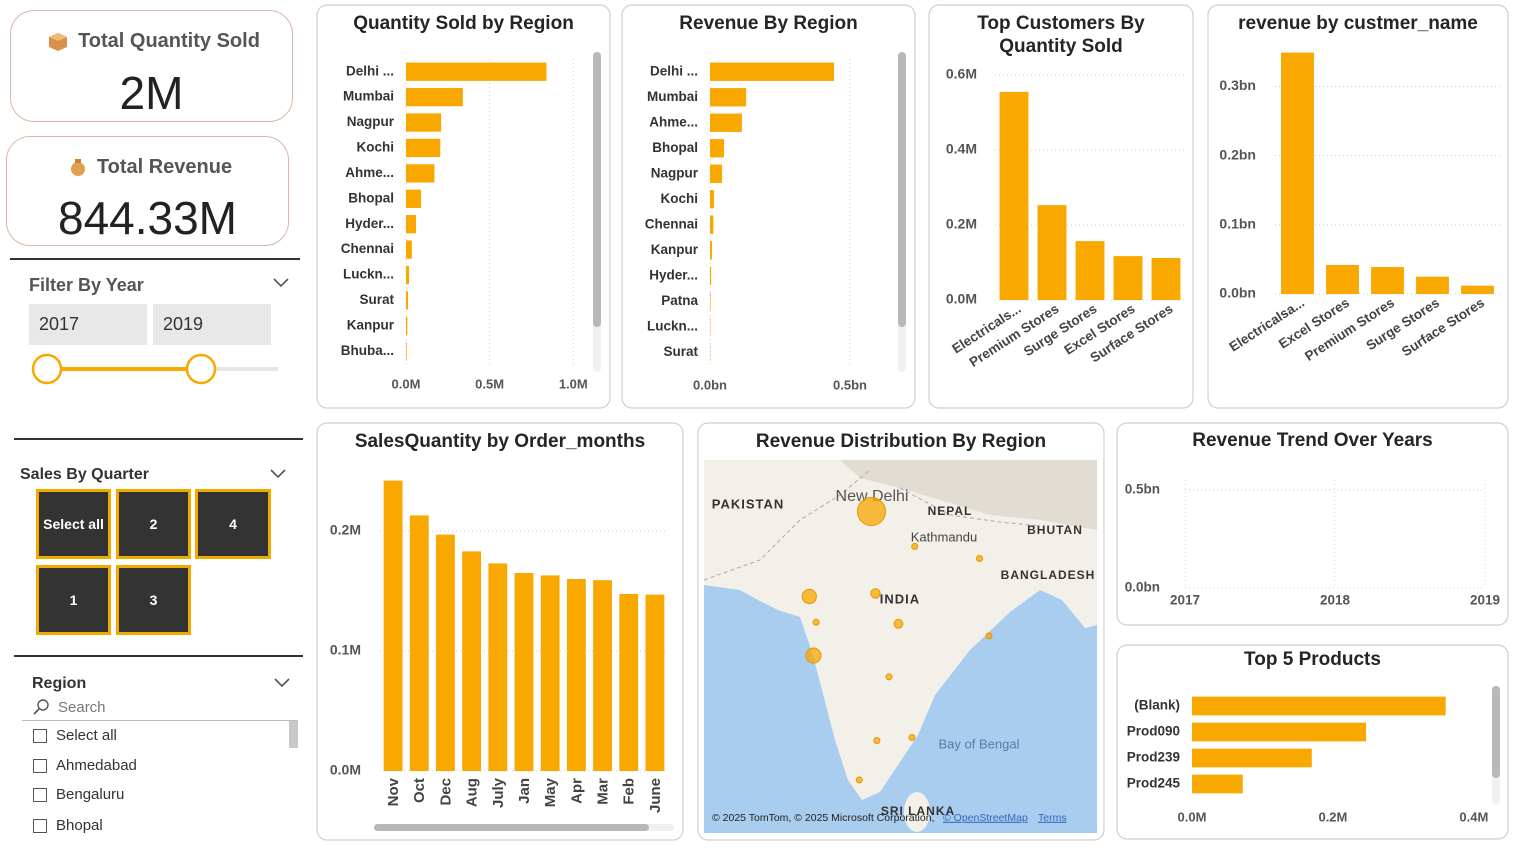  What do you see at coordinates (1335, 600) in the screenshot?
I see `x-tick-label: 2018` at bounding box center [1335, 600].